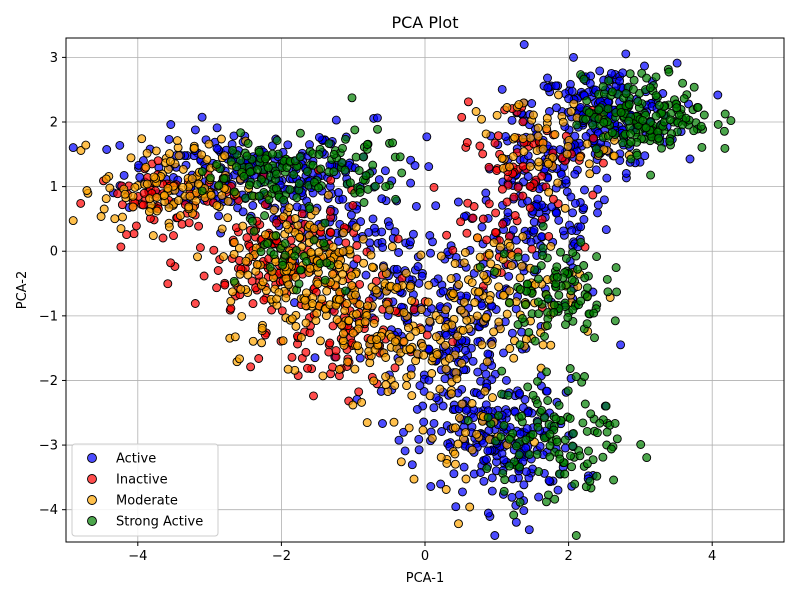  I want to click on y-tick-label: 0, so click(54, 252).